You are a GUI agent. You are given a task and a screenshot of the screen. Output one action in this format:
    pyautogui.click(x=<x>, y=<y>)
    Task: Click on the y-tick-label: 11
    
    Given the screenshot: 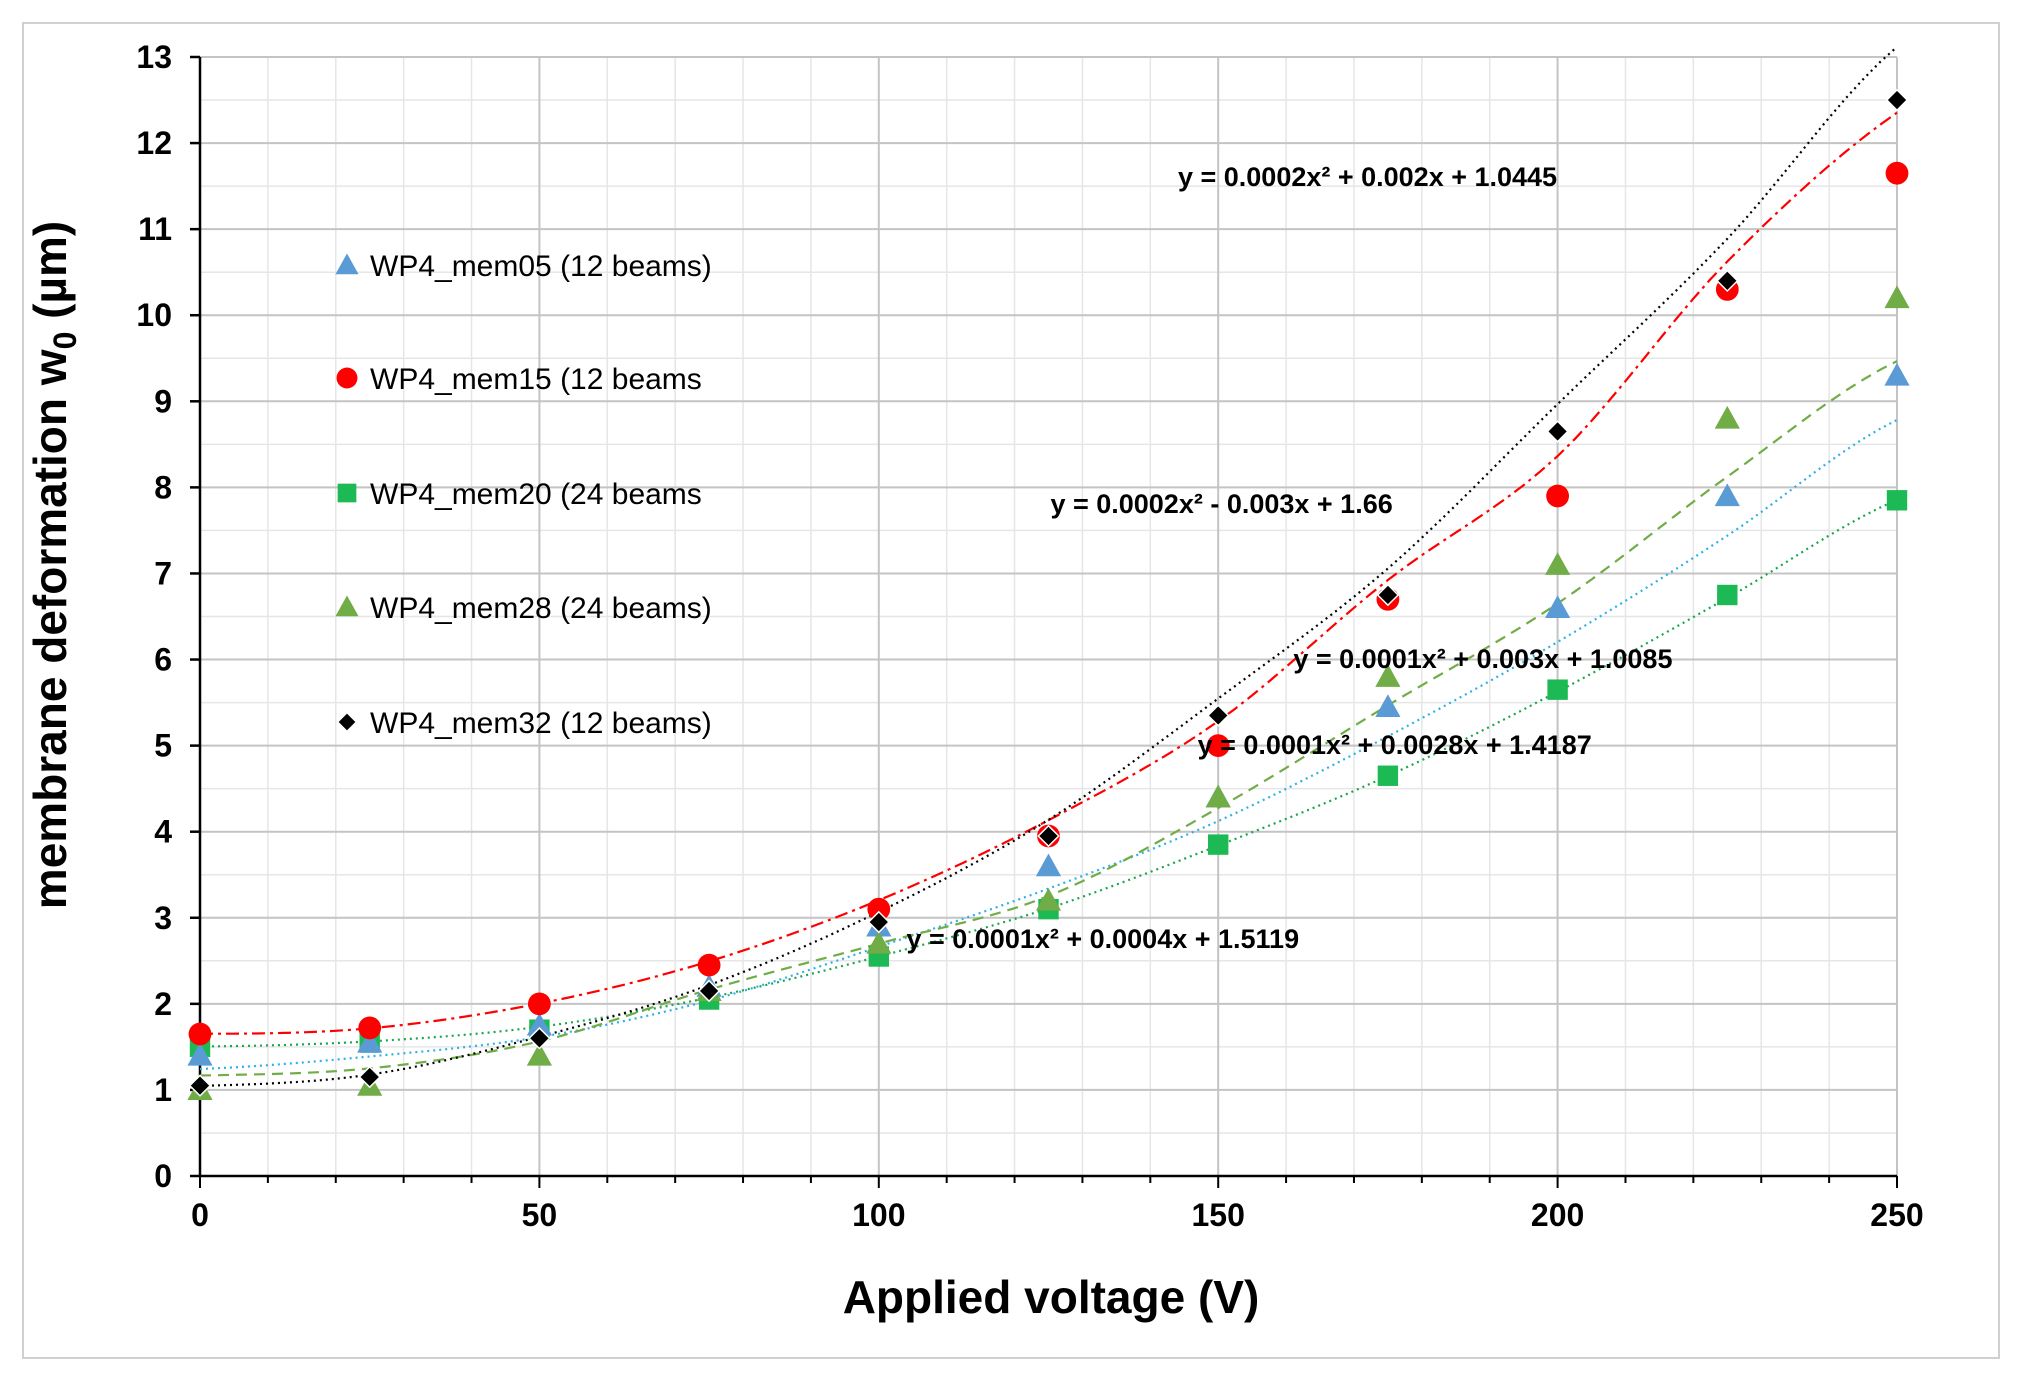 What is the action you would take?
    pyautogui.click(x=155, y=229)
    